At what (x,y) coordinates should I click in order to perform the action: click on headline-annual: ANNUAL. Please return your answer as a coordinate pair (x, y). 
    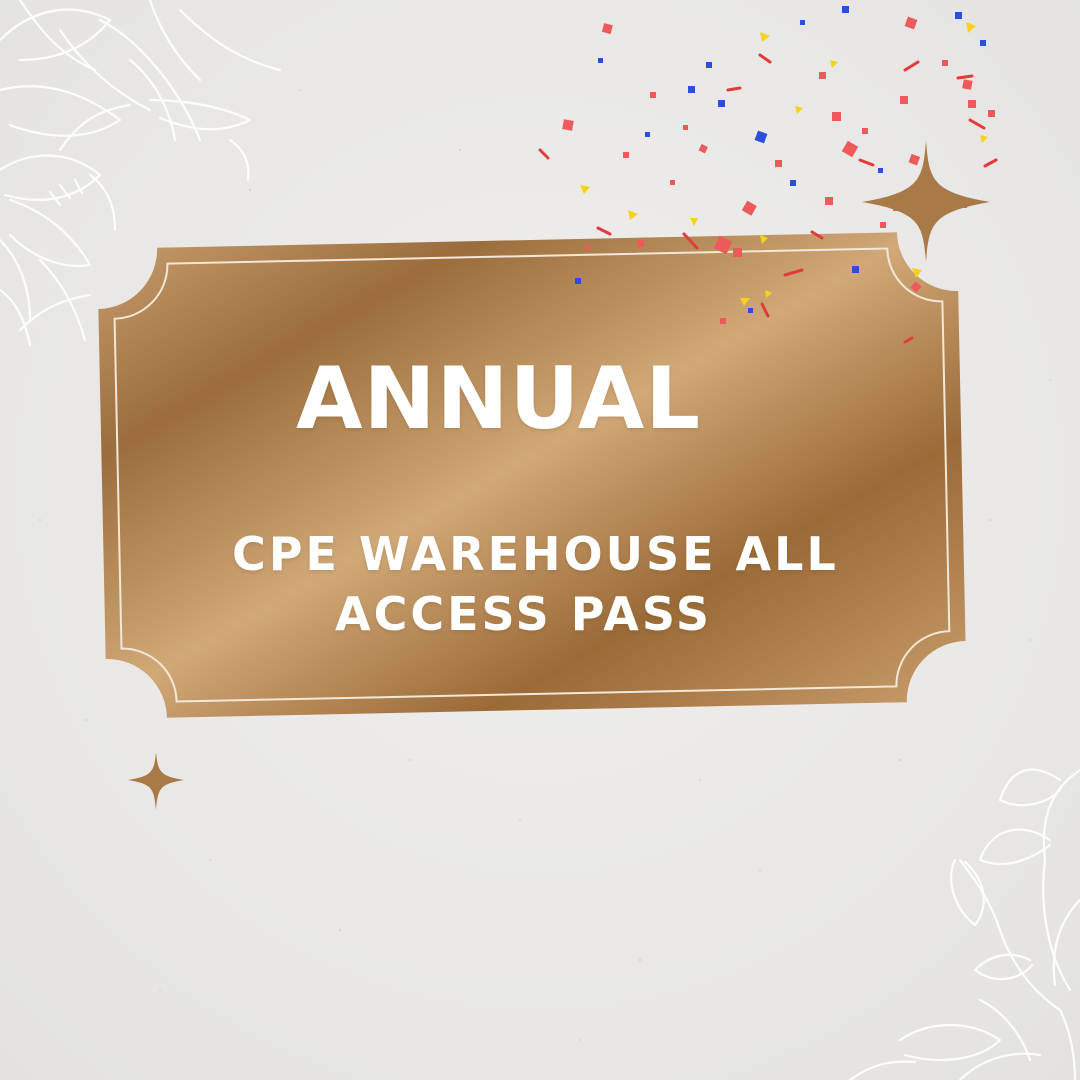
    Looking at the image, I should click on (499, 399).